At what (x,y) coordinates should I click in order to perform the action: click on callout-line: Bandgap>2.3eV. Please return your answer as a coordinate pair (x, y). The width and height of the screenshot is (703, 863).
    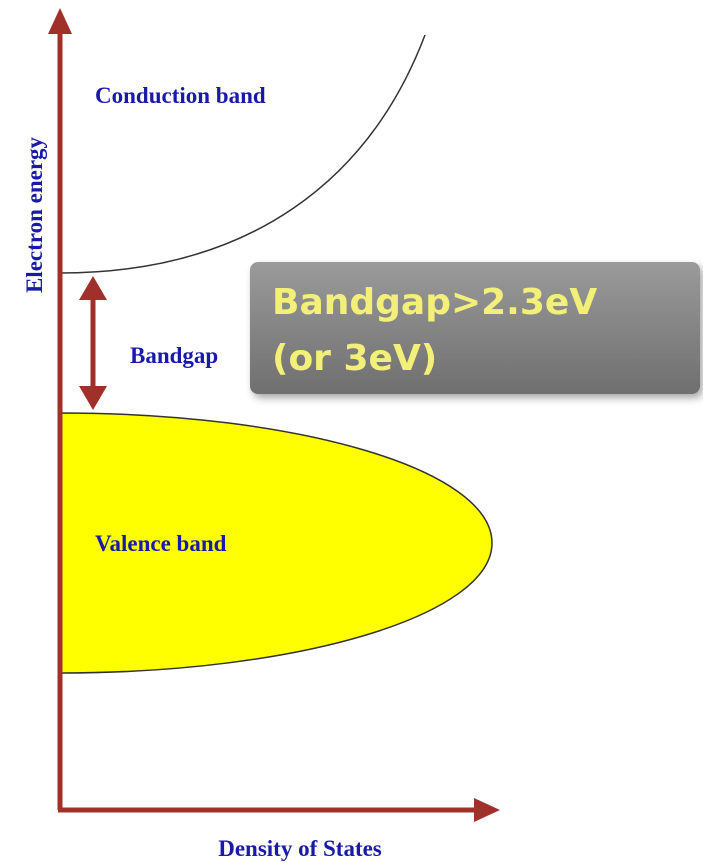
    Looking at the image, I should click on (434, 302).